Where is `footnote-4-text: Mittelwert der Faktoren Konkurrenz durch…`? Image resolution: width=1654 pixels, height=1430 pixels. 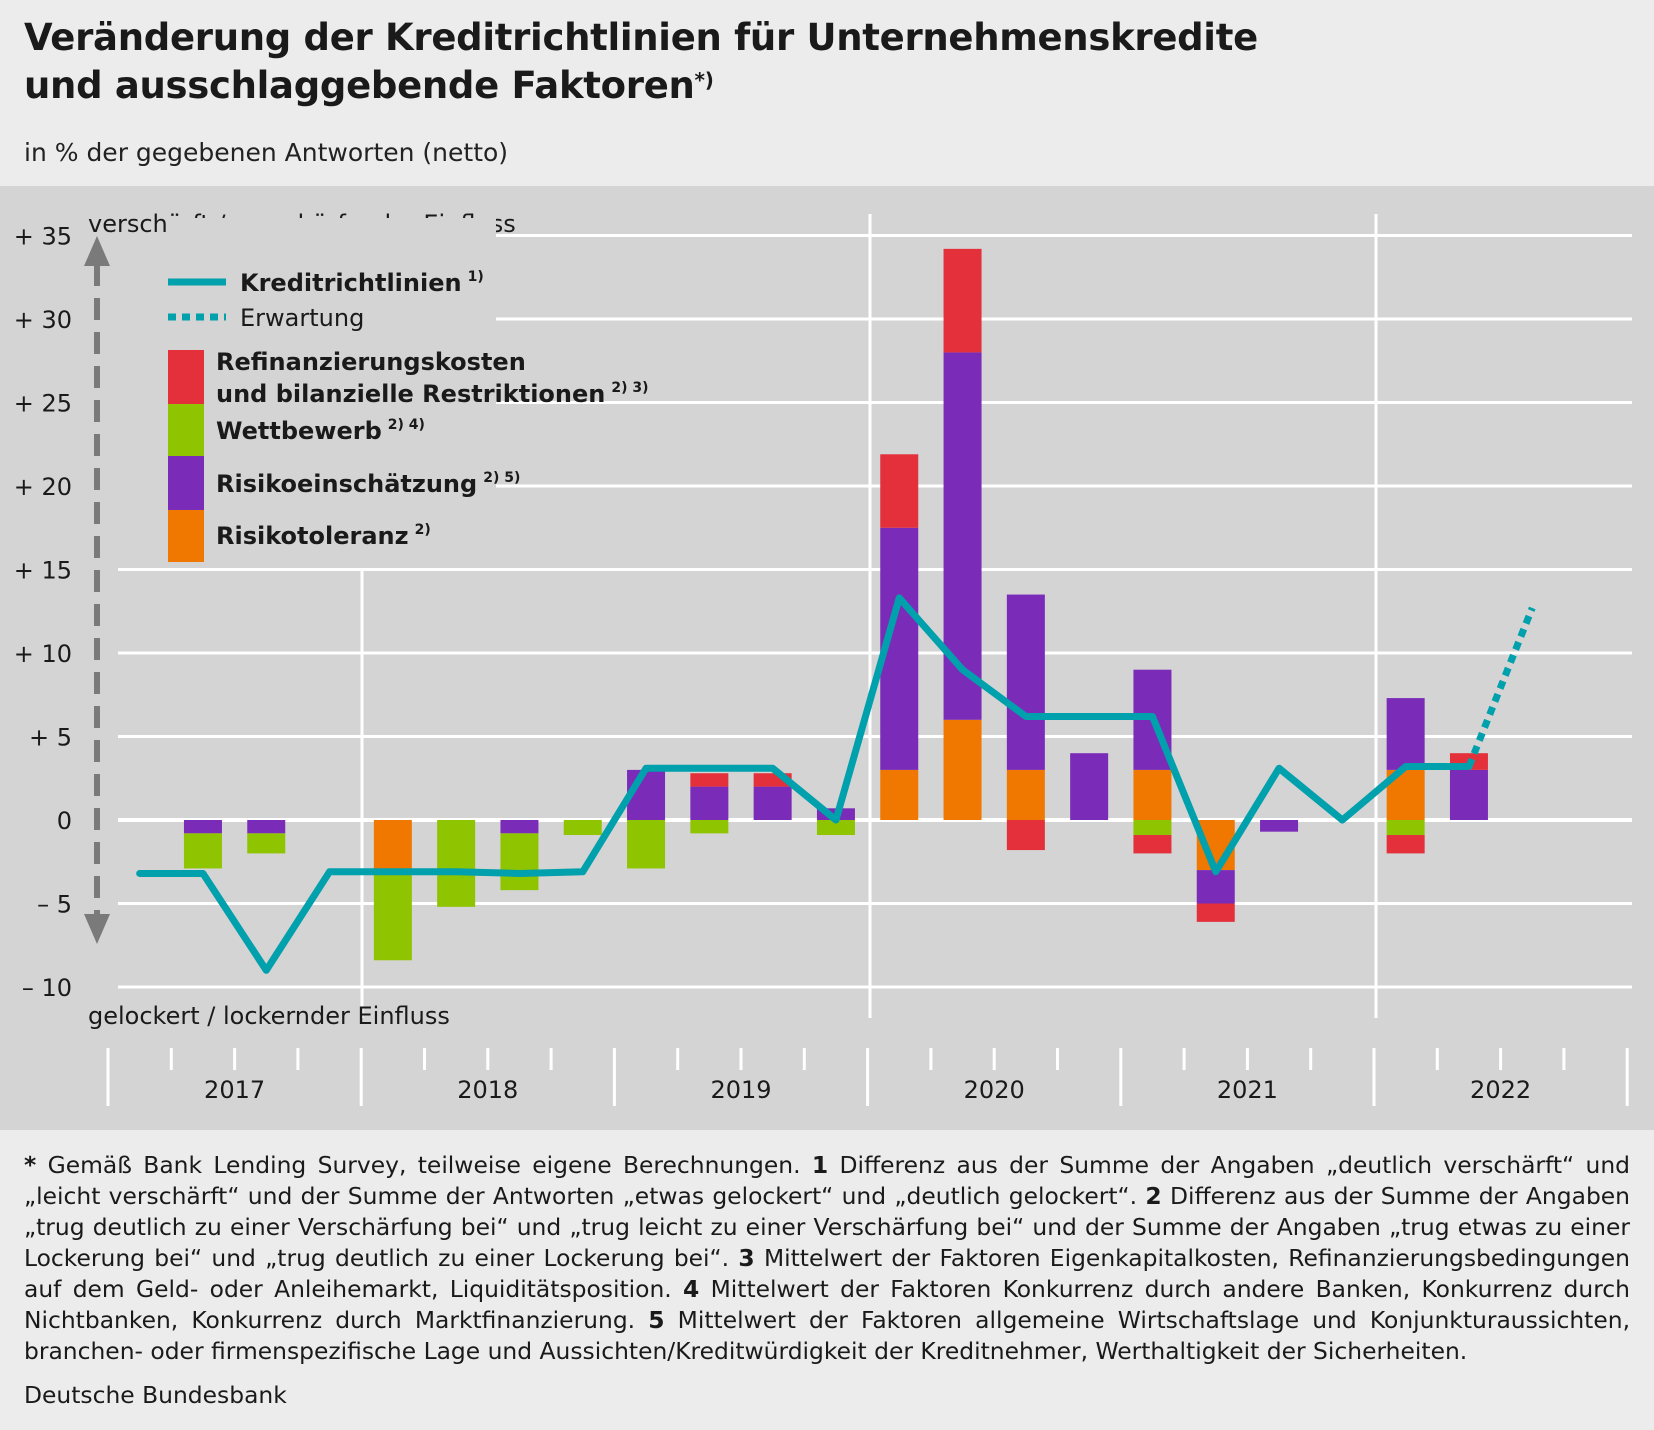 footnote-4-text: Mittelwert der Faktoren Konkurrenz durch… is located at coordinates (827, 1304).